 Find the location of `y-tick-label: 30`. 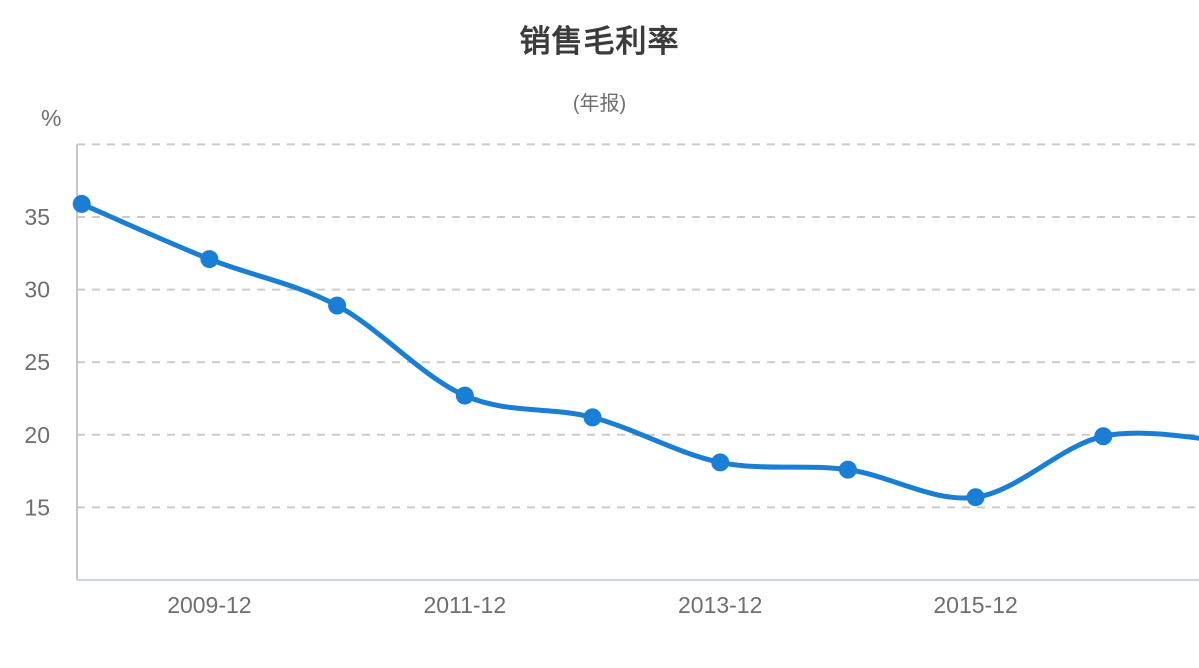

y-tick-label: 30 is located at coordinates (37, 290).